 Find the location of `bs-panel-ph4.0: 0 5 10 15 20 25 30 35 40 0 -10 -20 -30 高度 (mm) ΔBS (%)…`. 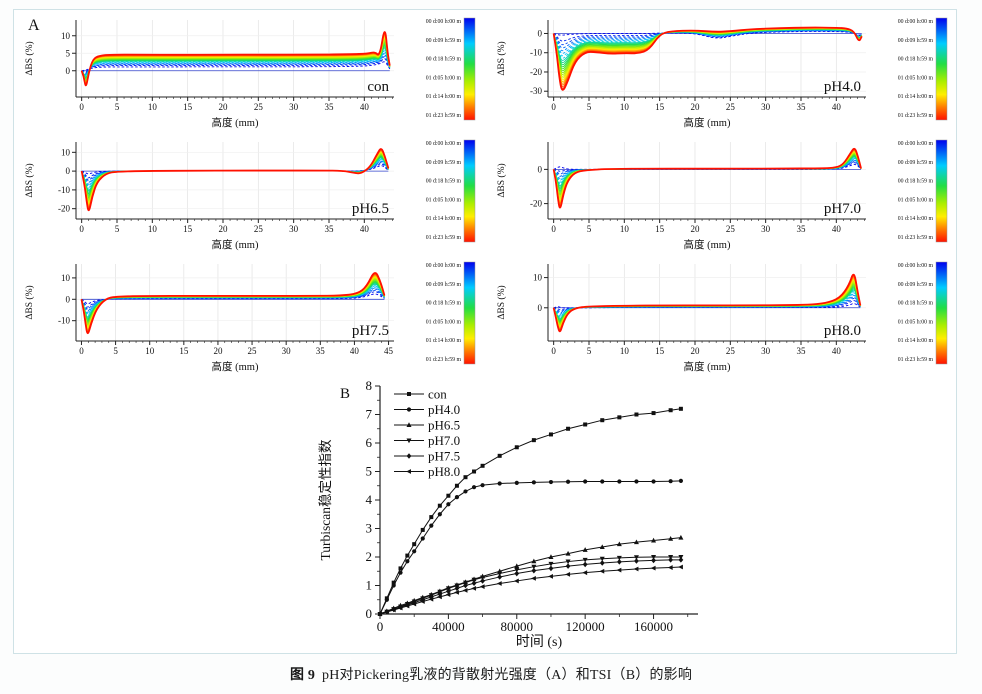

bs-panel-ph4.0: 0 5 10 15 20 25 30 35 40 0 -10 -20 -30 高度 (mm) ΔBS (%)… is located at coordinates (723, 73).